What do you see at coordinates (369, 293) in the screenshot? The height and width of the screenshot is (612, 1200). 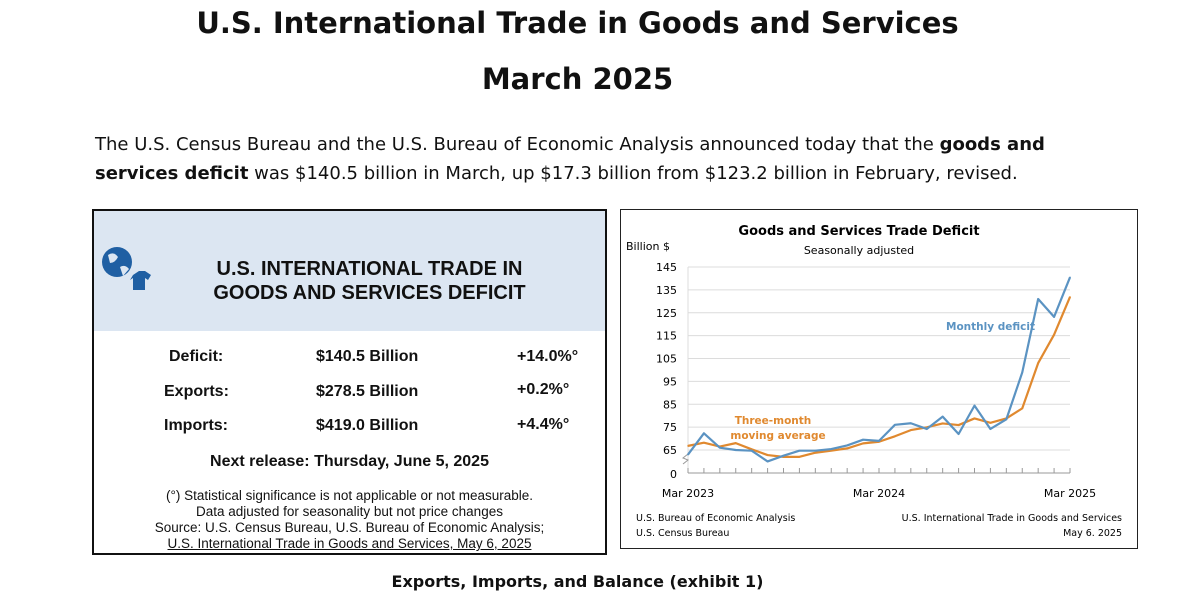 I see `summary-title-line2: GOODS AND SERVICES DEFICIT` at bounding box center [369, 293].